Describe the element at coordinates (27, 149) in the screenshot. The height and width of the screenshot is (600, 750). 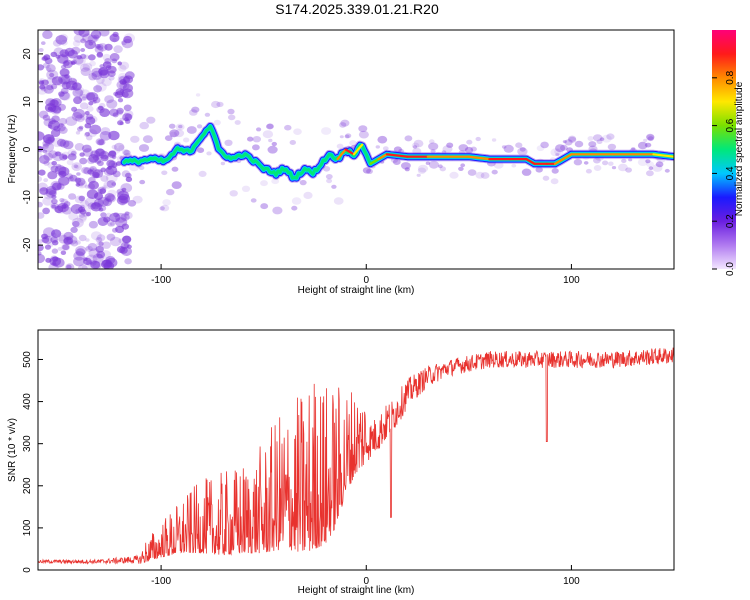
I see `y-tick-label: 0` at that location.